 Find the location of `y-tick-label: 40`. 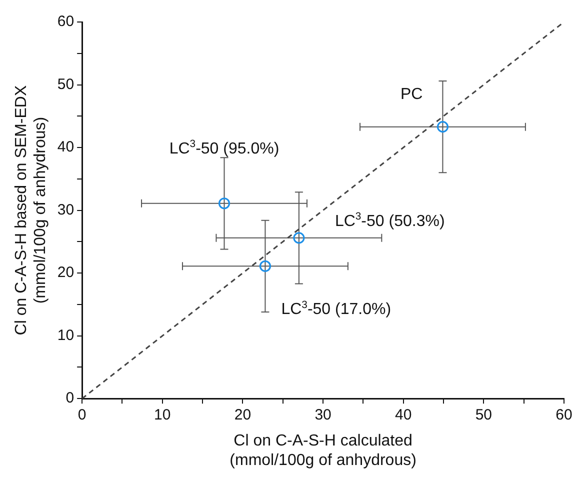

y-tick-label: 40 is located at coordinates (65, 147).